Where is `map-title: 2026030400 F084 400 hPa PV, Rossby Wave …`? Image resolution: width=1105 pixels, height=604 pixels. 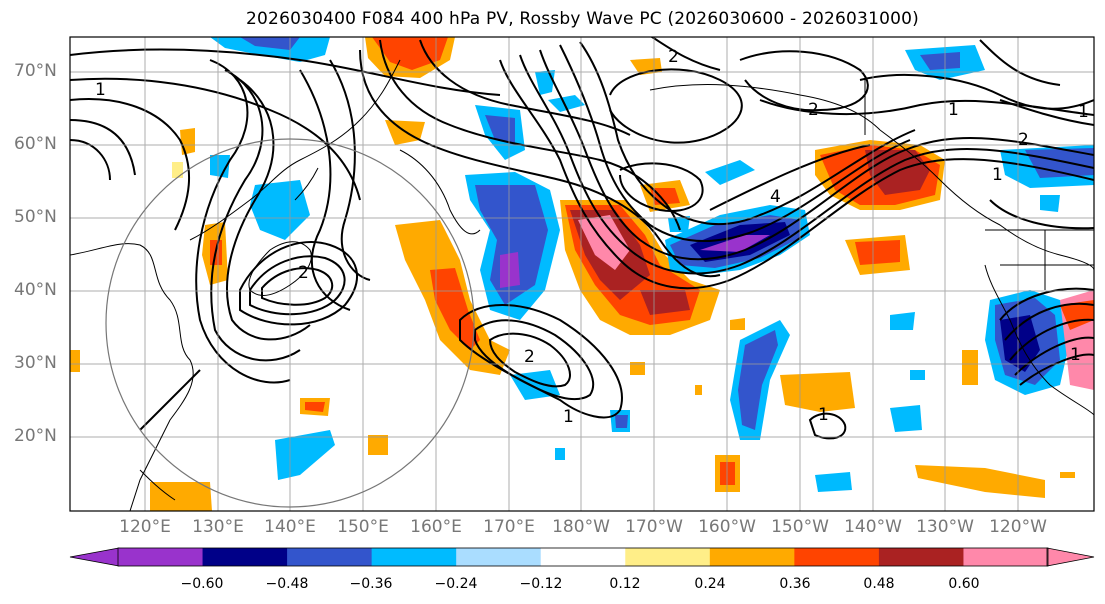
map-title: 2026030400 F084 400 hPa PV, Rossby Wave … is located at coordinates (582, 19).